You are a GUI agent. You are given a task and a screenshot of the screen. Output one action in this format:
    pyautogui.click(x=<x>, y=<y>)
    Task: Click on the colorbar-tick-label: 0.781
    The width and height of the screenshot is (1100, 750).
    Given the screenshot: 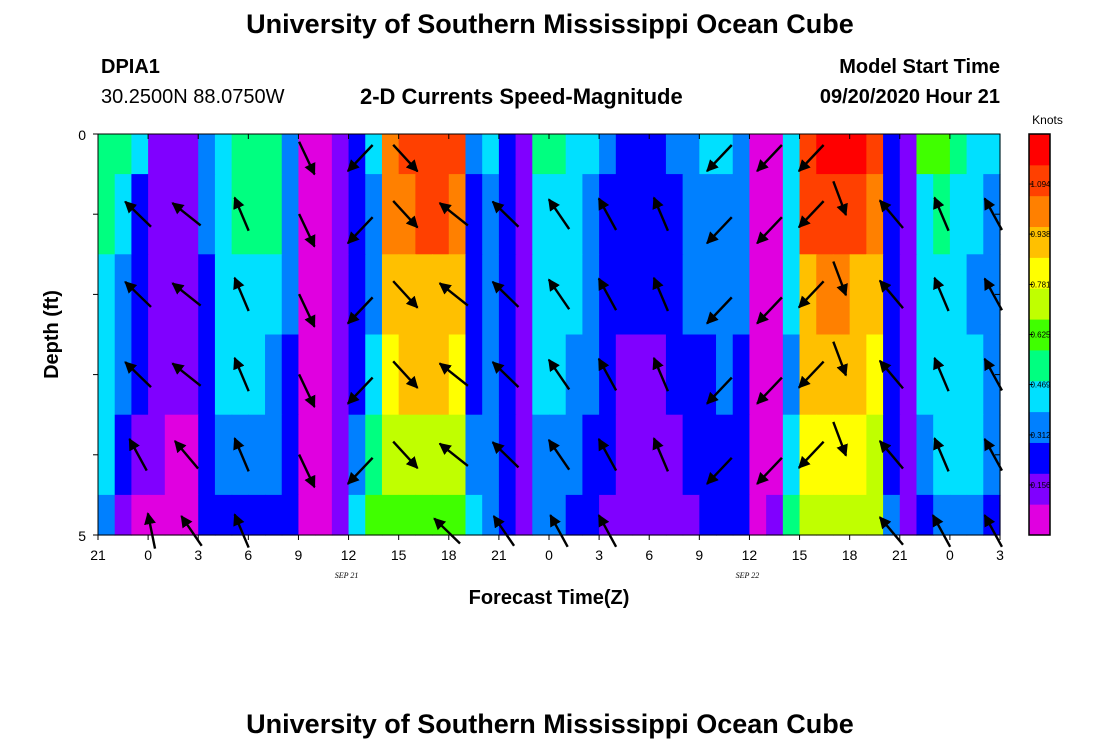 What is the action you would take?
    pyautogui.click(x=1040, y=284)
    